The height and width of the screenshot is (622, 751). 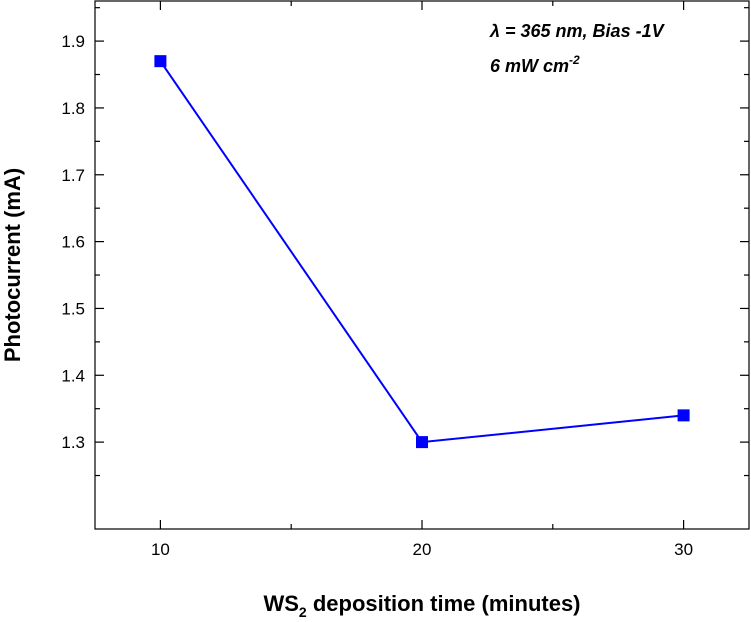 What do you see at coordinates (73, 308) in the screenshot?
I see `y-tick-label: 1.5` at bounding box center [73, 308].